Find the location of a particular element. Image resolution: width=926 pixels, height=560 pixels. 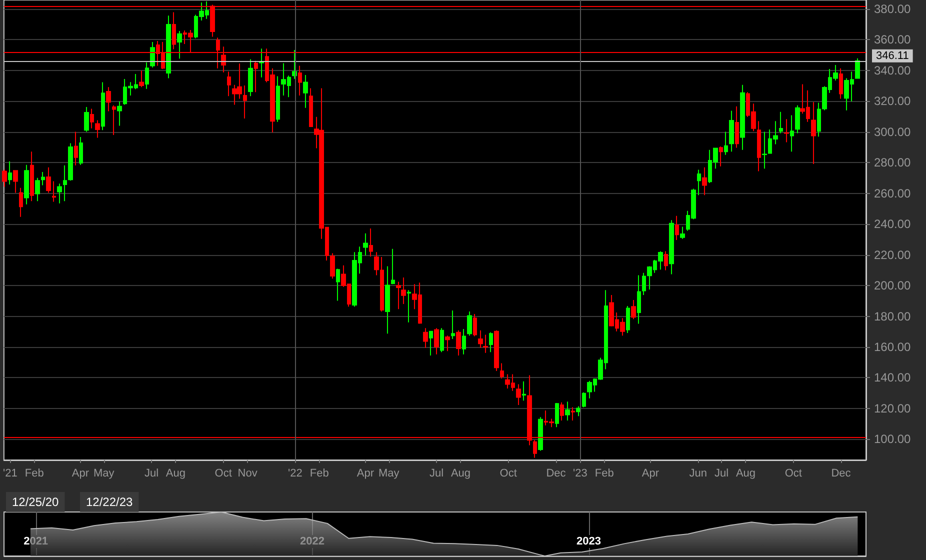

y-tick-label: 280.00 is located at coordinates (893, 163).